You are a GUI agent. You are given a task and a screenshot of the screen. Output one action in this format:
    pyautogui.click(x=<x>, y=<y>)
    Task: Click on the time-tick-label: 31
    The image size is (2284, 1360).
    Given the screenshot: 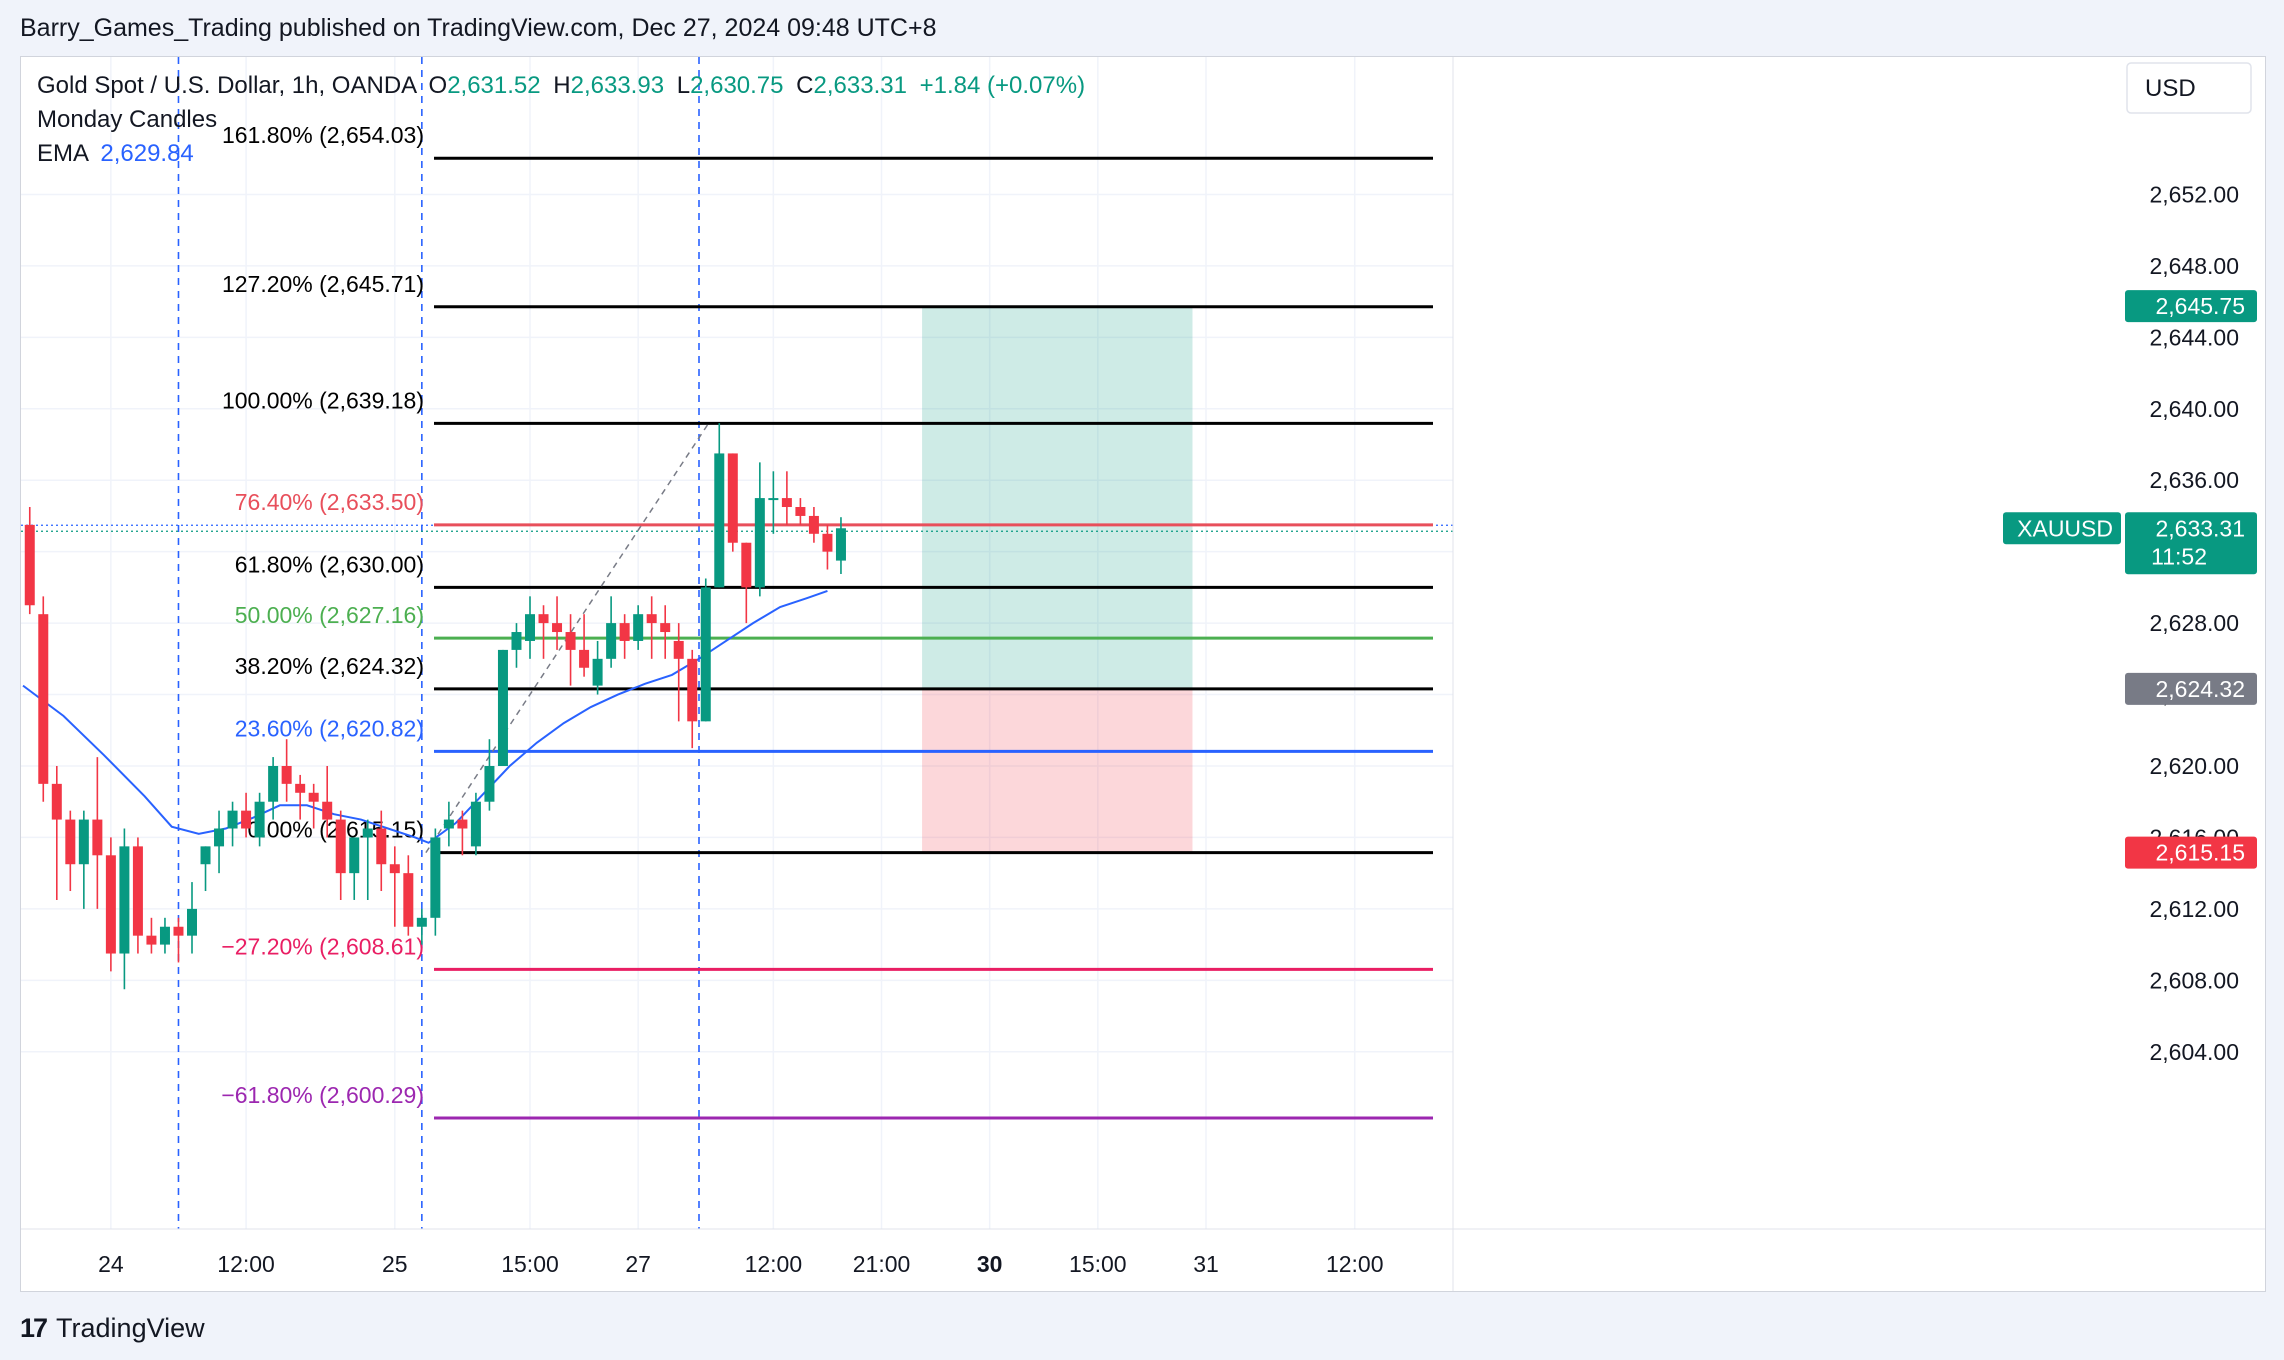 What is the action you would take?
    pyautogui.click(x=1206, y=1264)
    